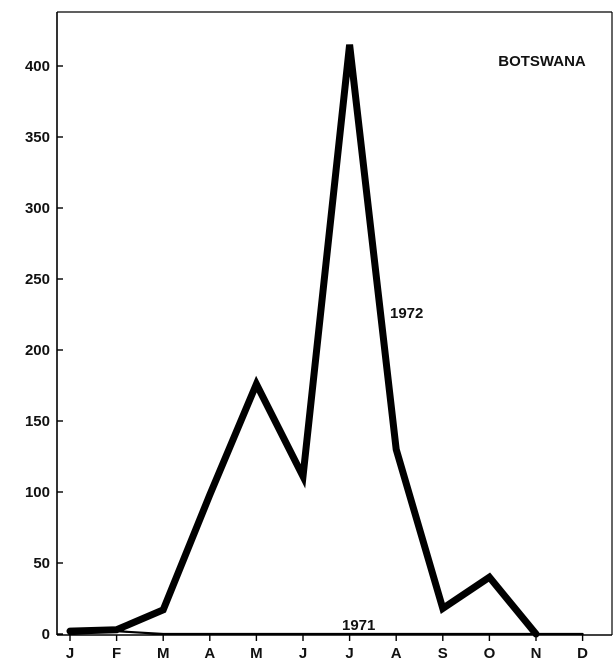 The width and height of the screenshot is (616, 668). I want to click on series-label-1972: 1972, so click(406, 313).